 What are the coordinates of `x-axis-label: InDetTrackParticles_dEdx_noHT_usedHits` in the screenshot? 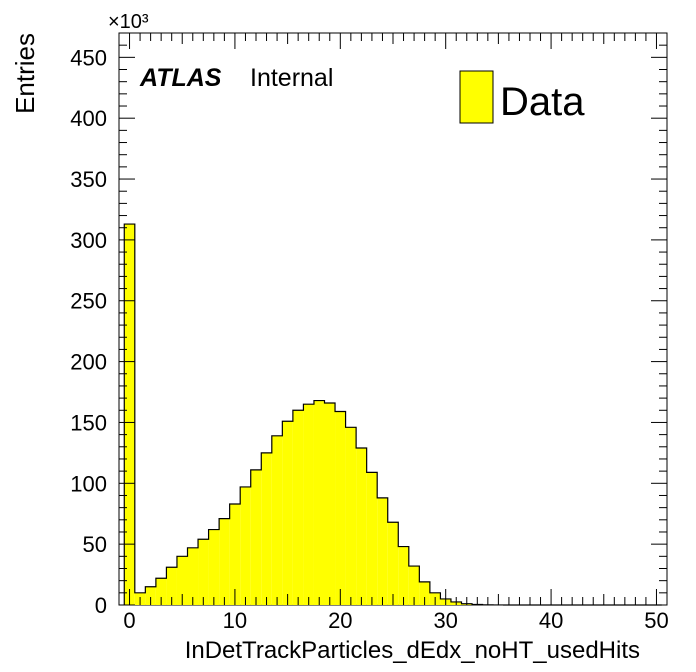 It's located at (412, 650).